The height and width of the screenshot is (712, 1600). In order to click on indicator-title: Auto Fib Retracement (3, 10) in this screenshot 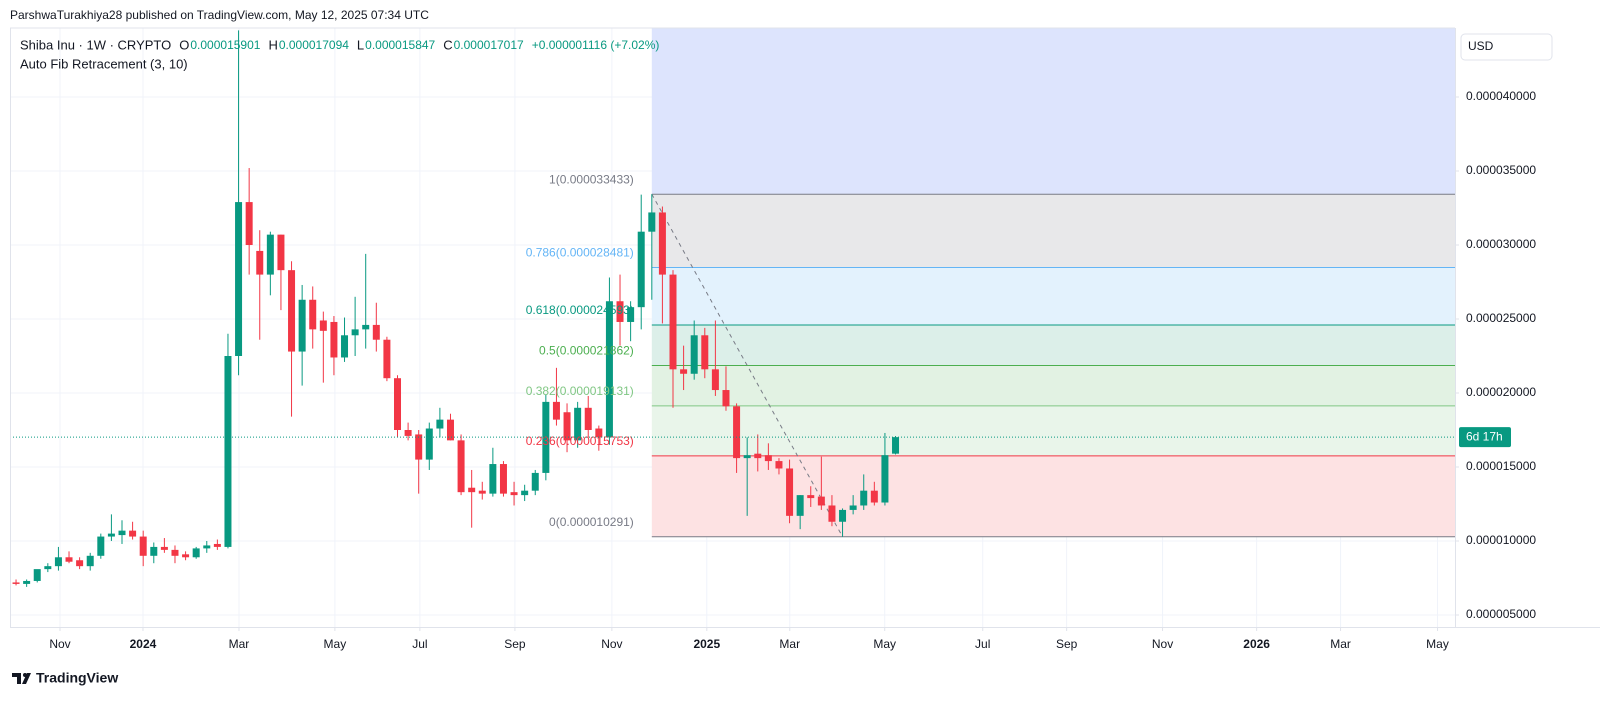, I will do `click(104, 63)`.